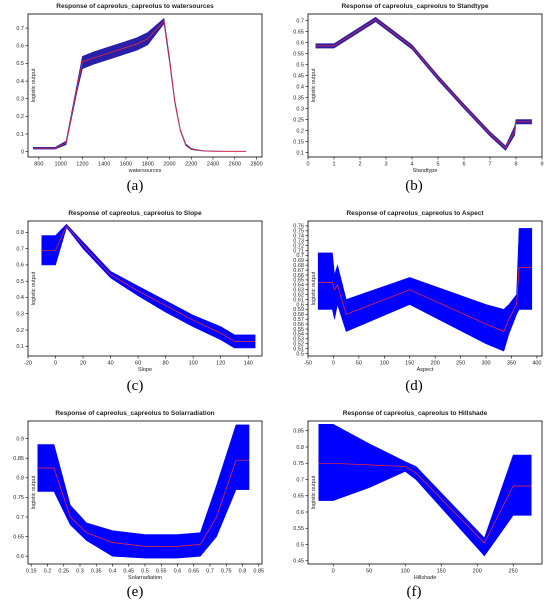  What do you see at coordinates (298, 340) in the screenshot?
I see `y-tick-label: 0.53` at bounding box center [298, 340].